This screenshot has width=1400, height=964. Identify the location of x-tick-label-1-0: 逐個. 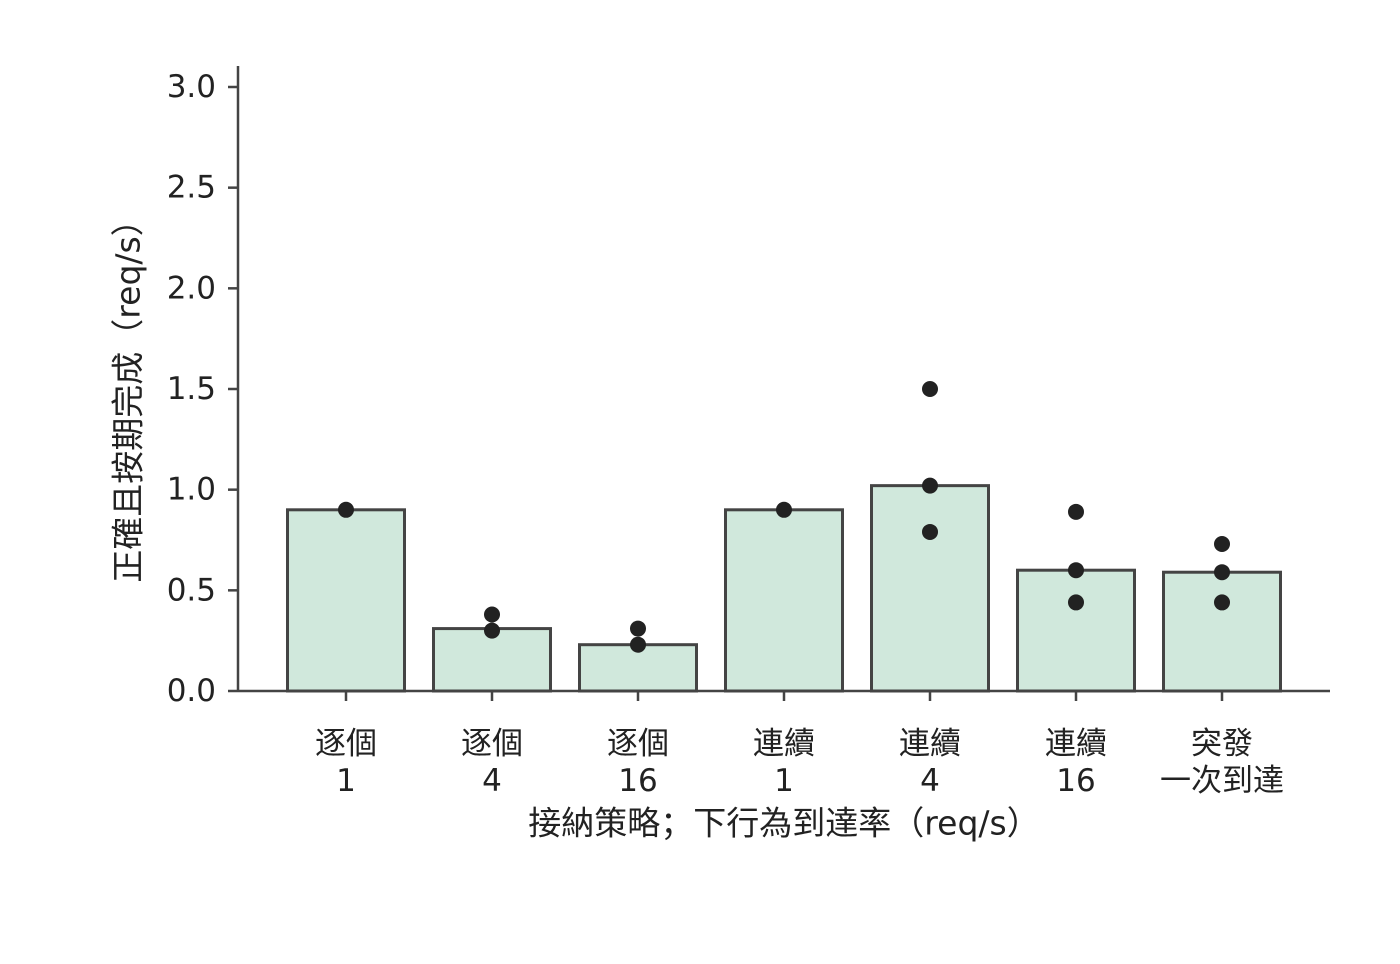
(492, 744).